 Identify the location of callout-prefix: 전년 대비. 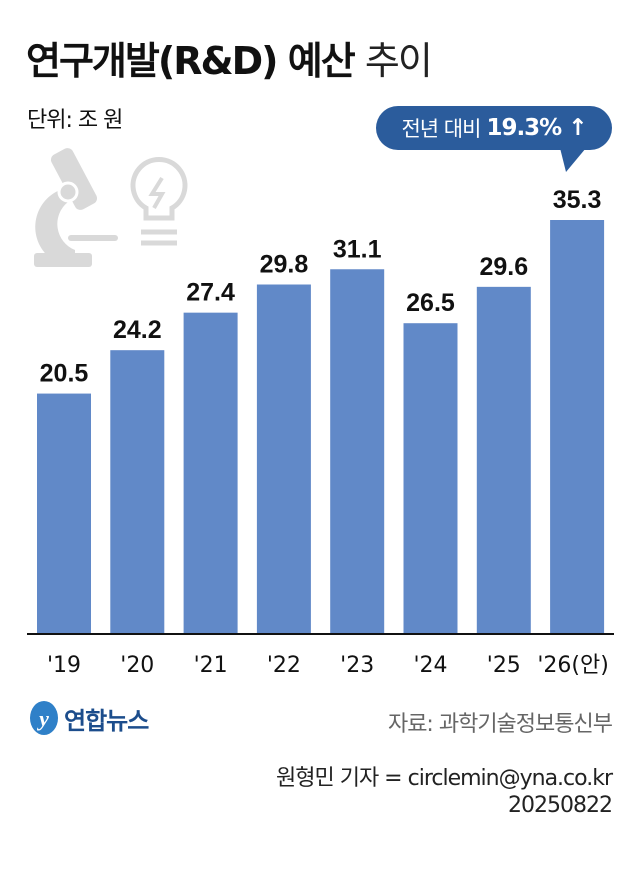
(441, 129).